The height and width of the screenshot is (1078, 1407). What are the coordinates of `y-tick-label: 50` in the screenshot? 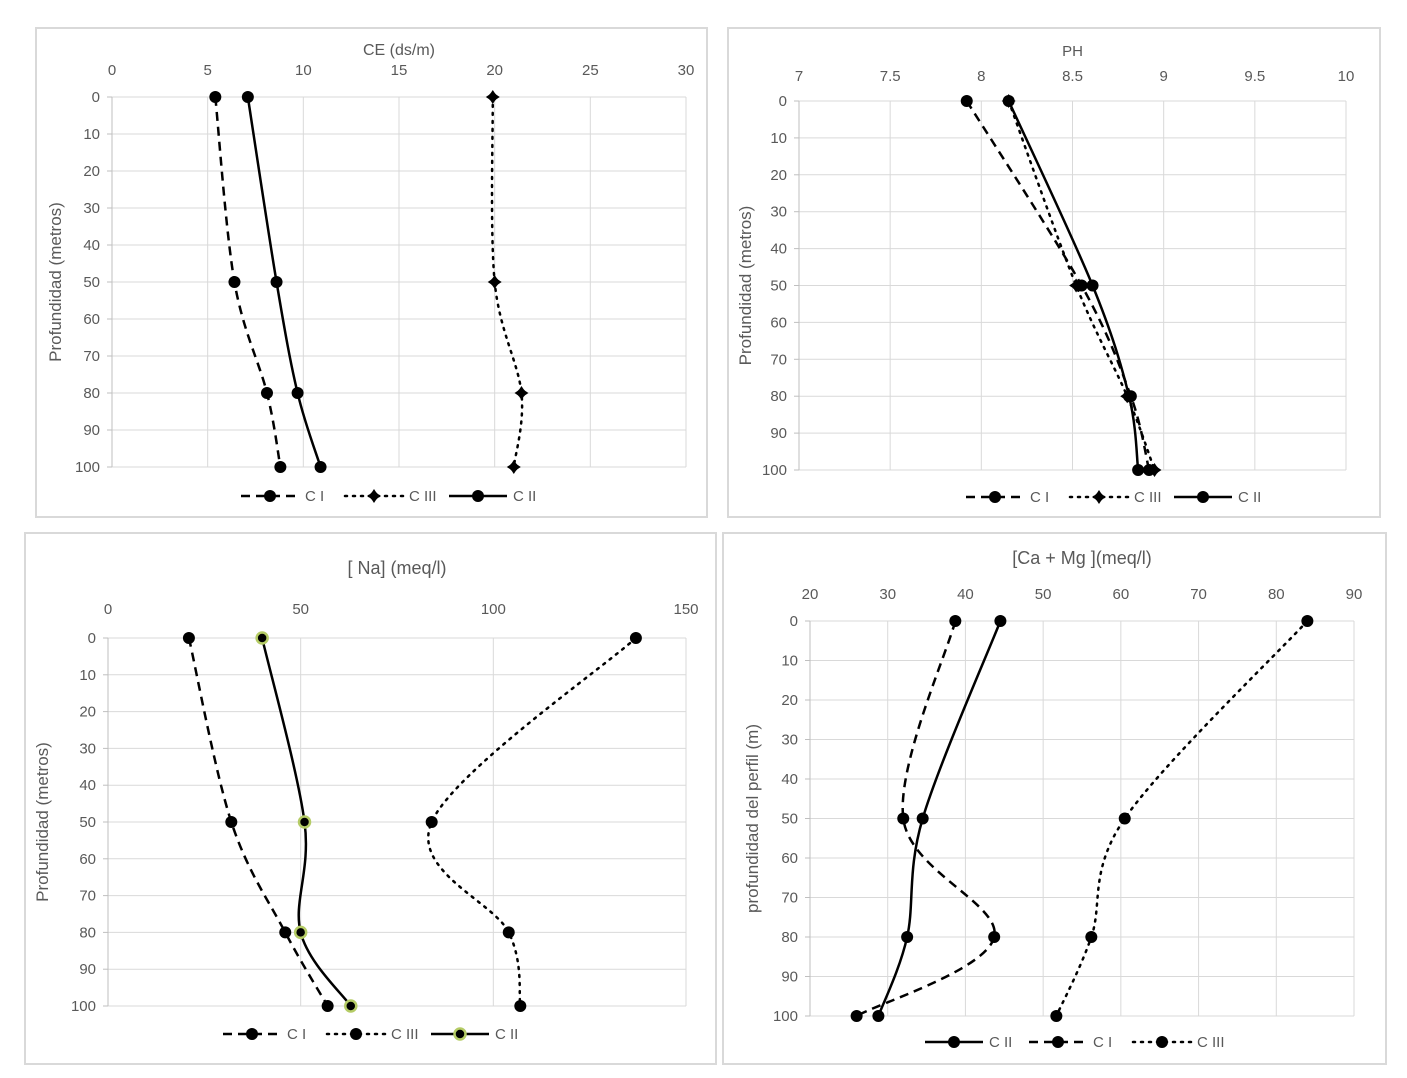 It's located at (789, 819).